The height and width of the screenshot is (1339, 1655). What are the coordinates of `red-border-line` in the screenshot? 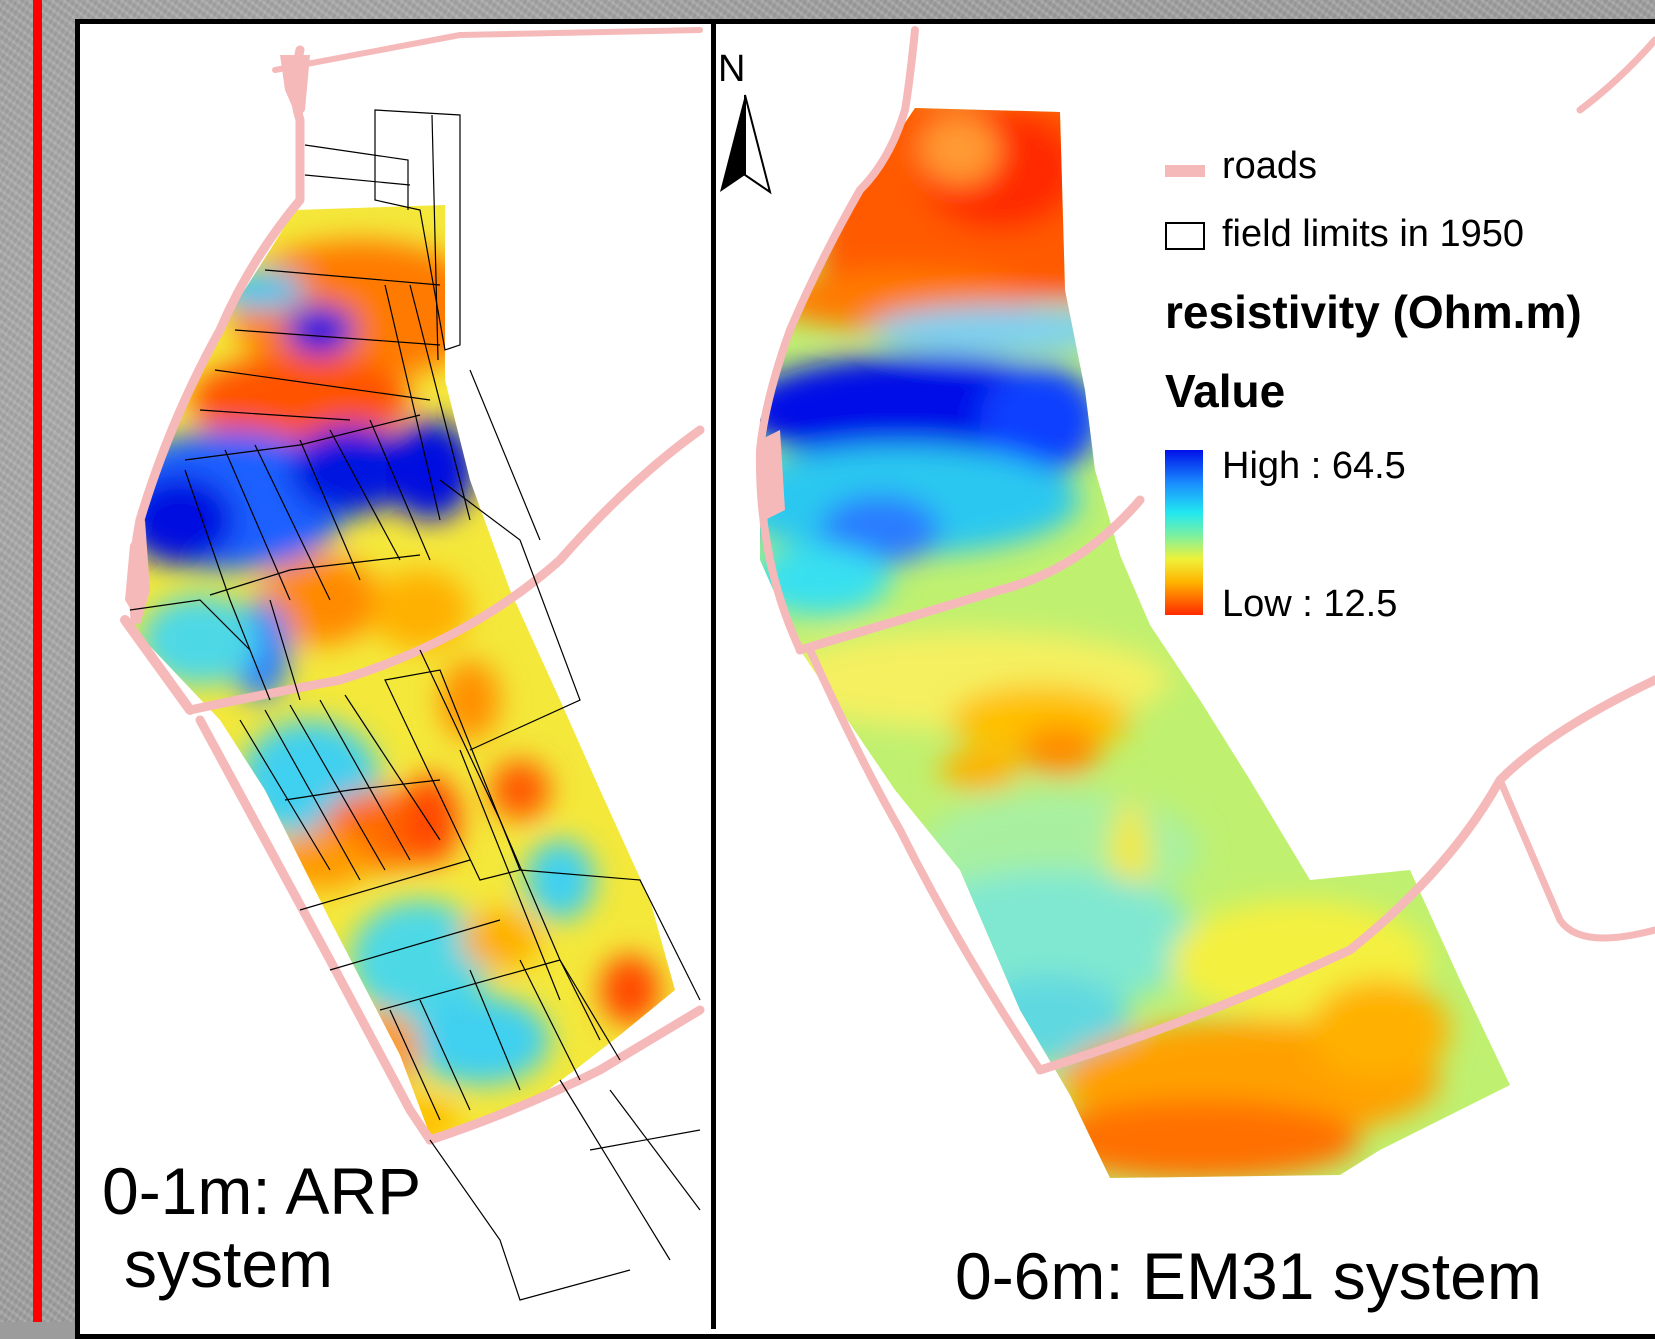 It's located at (37, 661).